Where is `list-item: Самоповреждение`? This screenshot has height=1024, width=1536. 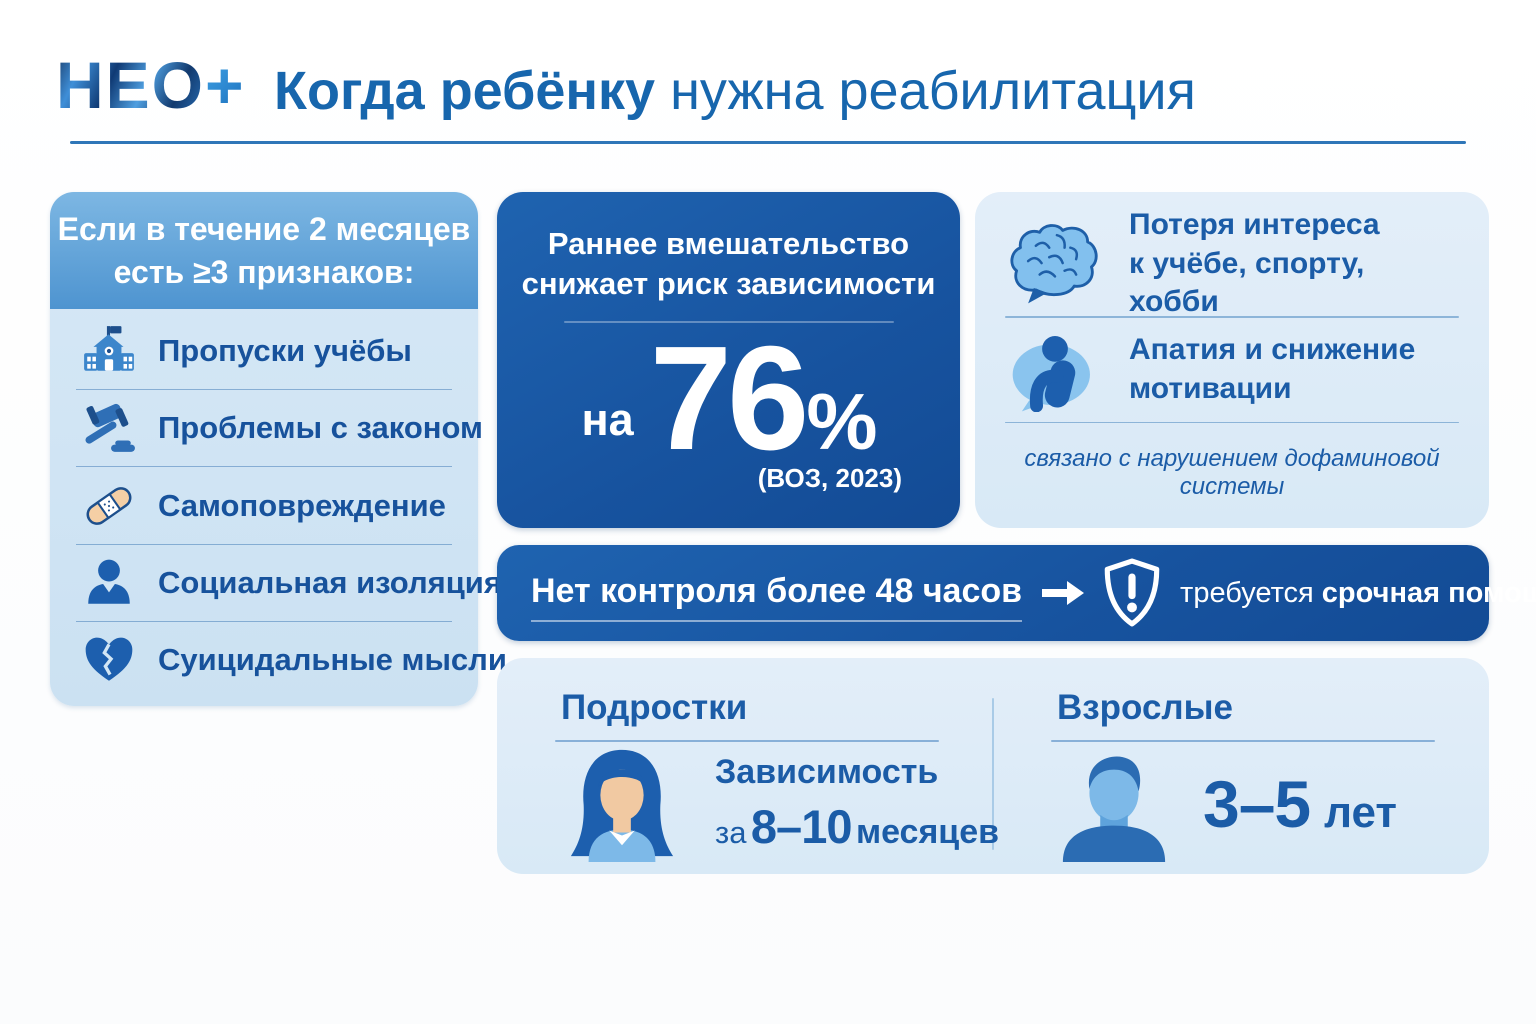
list-item: Самоповреждение is located at coordinates (264, 504).